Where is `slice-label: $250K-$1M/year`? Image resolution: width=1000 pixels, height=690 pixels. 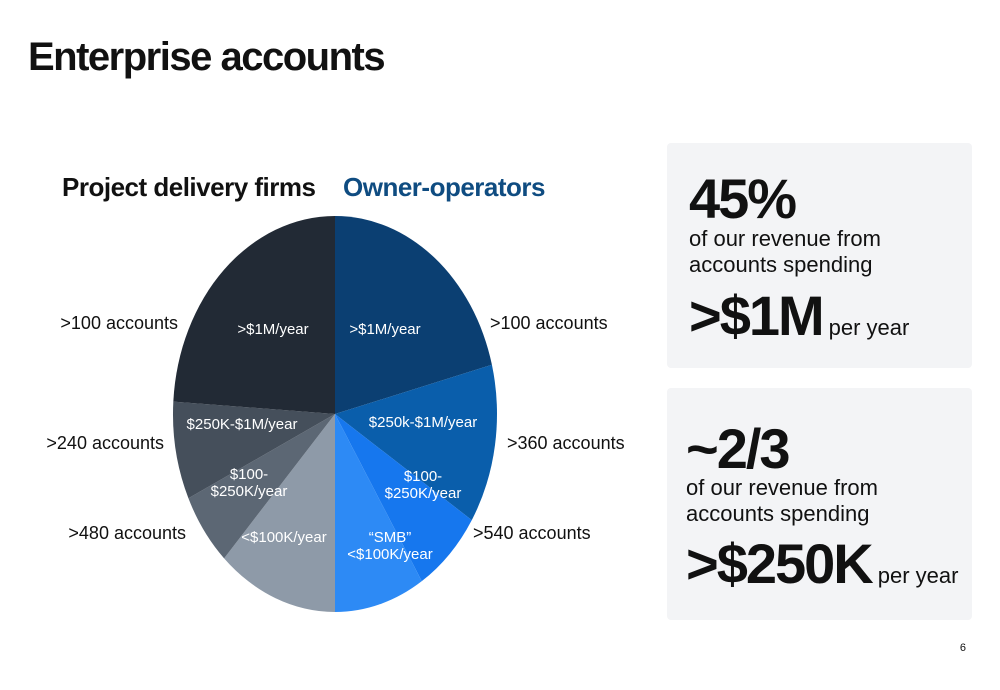
slice-label: $250K-$1M/year is located at coordinates (242, 424).